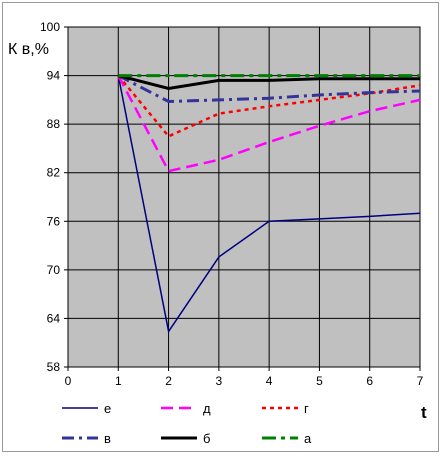 The height and width of the screenshot is (456, 443). I want to click on series-line-д, so click(269, 124).